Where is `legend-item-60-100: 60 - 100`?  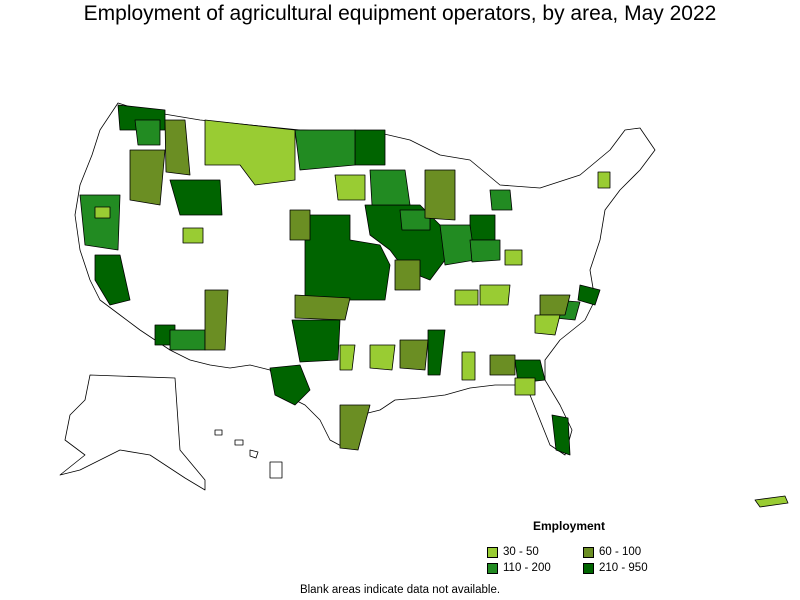 legend-item-60-100: 60 - 100 is located at coordinates (612, 552).